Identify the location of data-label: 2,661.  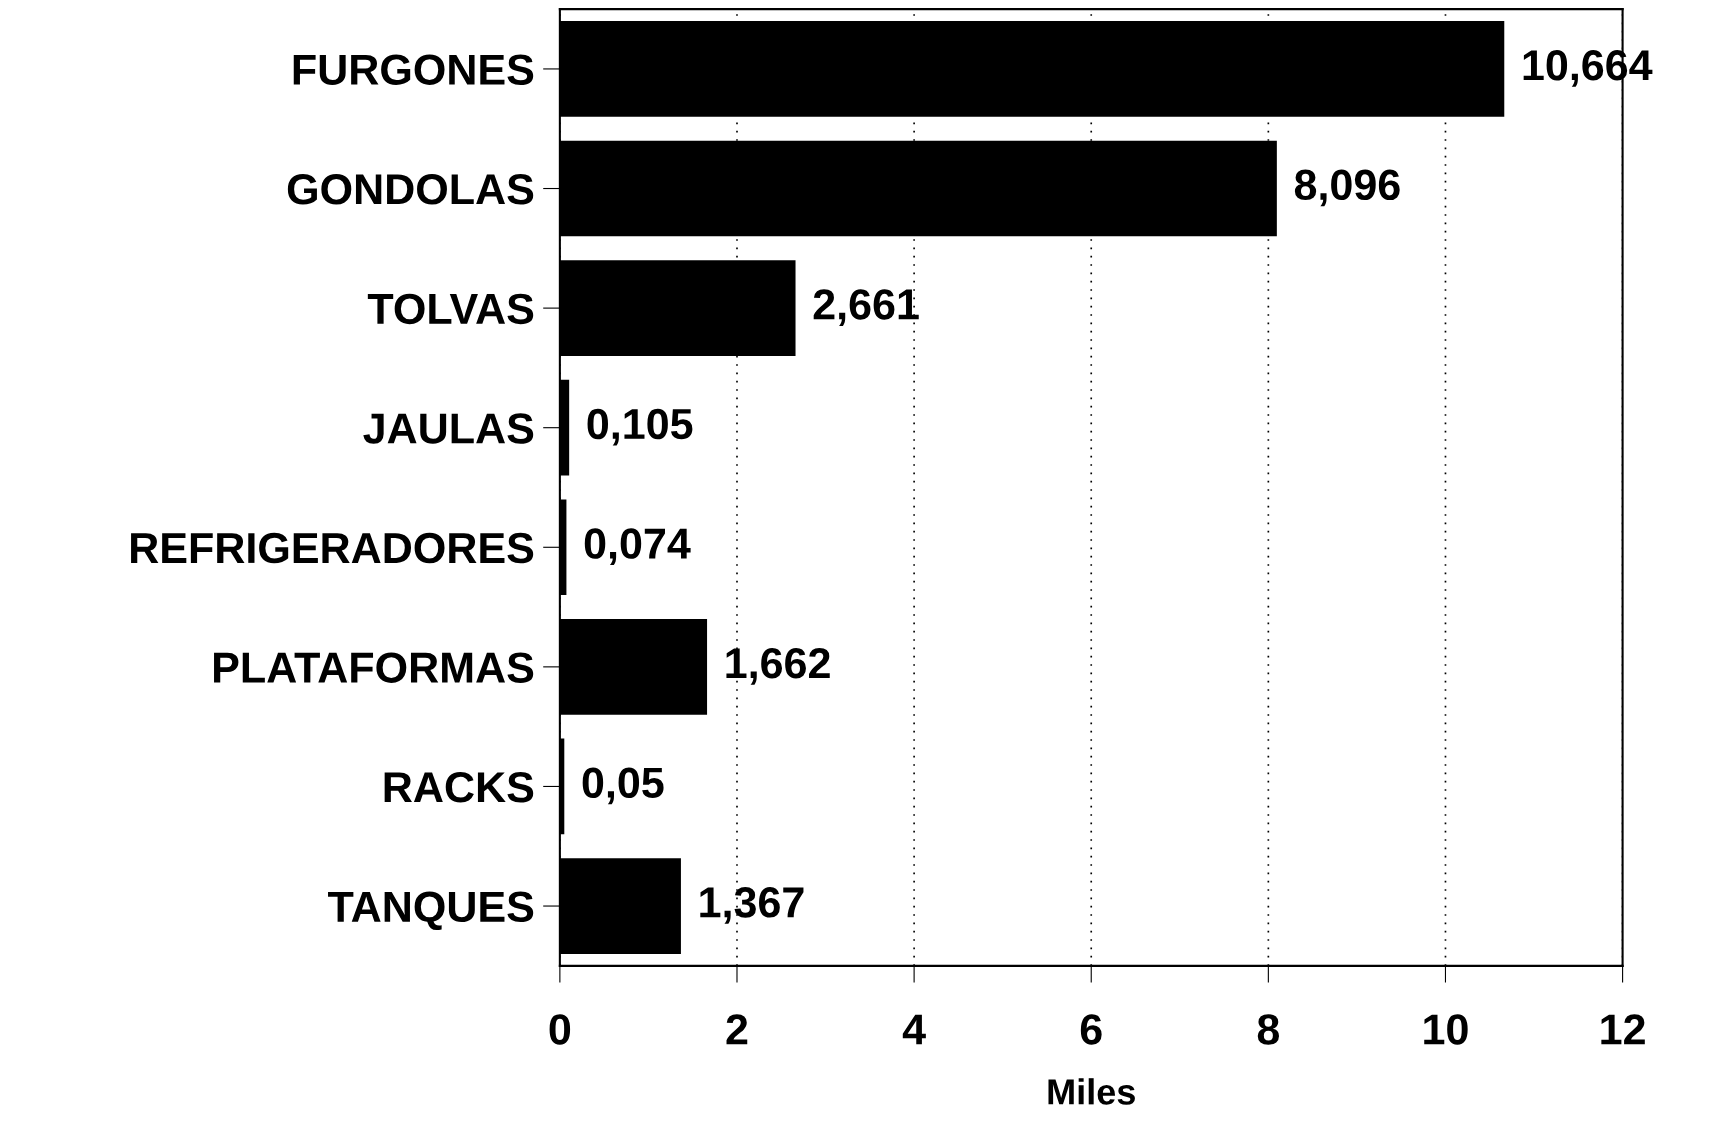
(866, 307).